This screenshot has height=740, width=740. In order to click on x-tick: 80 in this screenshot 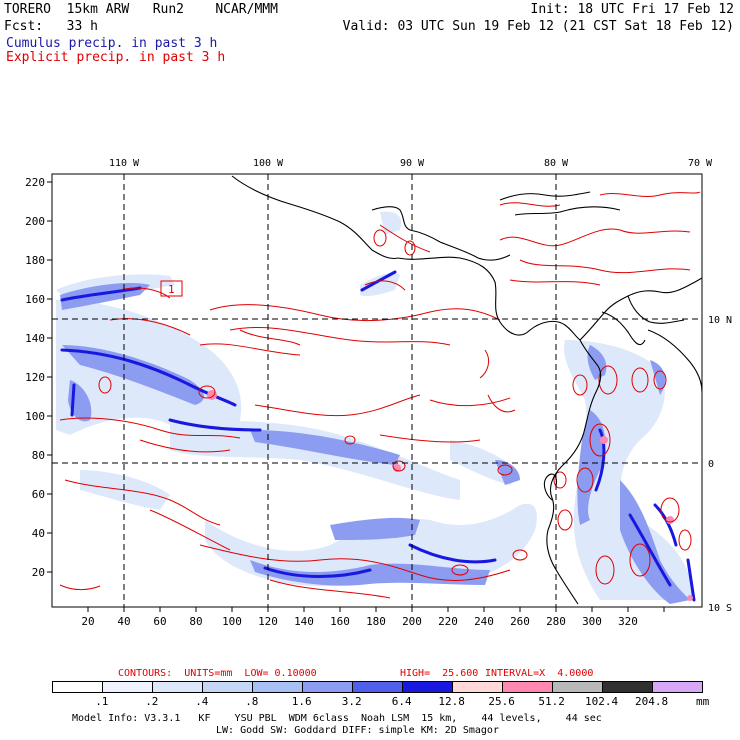, I will do `click(195, 621)`.